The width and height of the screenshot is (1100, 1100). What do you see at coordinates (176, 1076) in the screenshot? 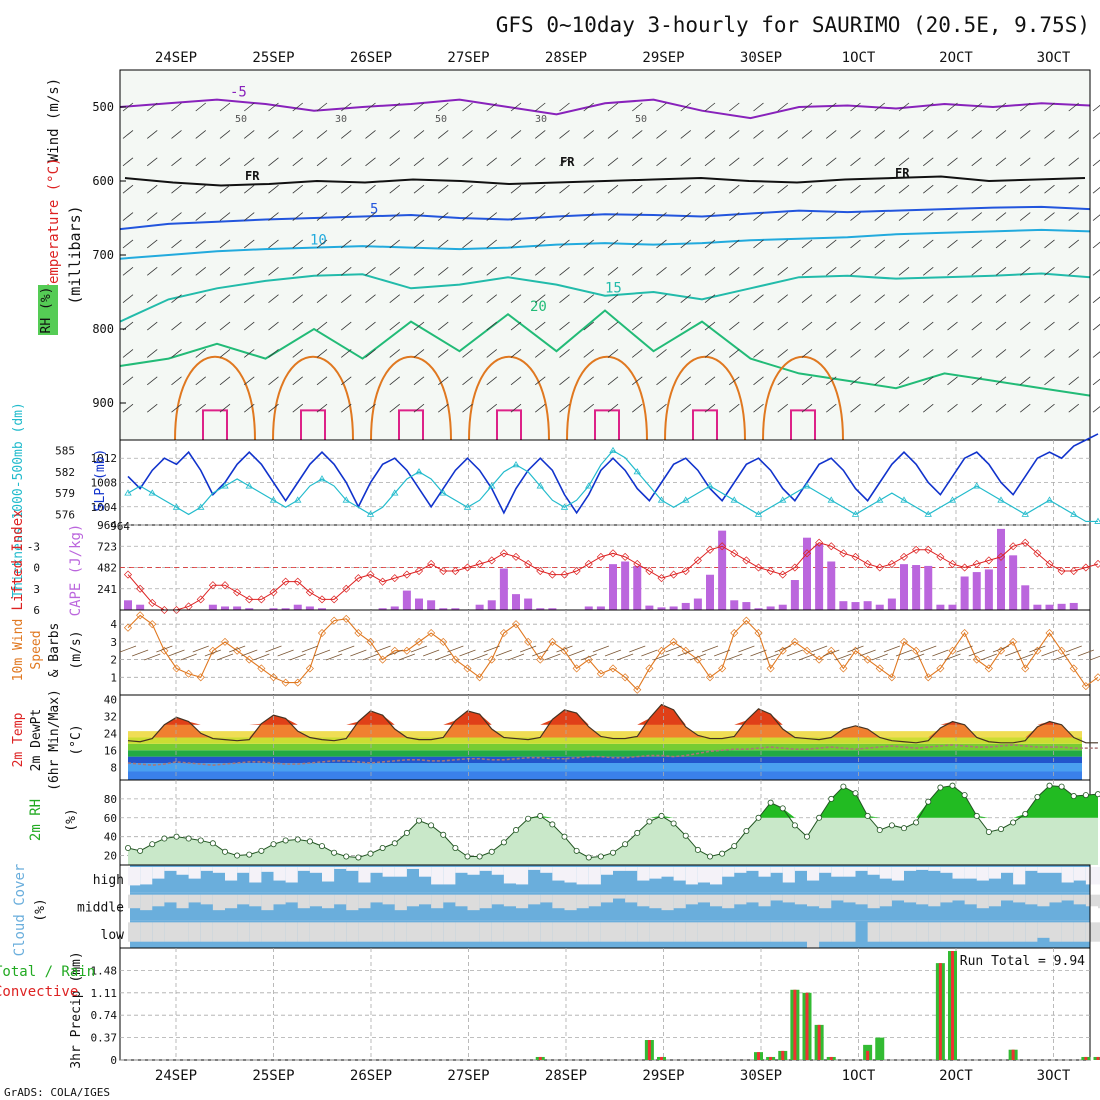
I see `bottom-day-label: 24SEP` at bounding box center [176, 1076].